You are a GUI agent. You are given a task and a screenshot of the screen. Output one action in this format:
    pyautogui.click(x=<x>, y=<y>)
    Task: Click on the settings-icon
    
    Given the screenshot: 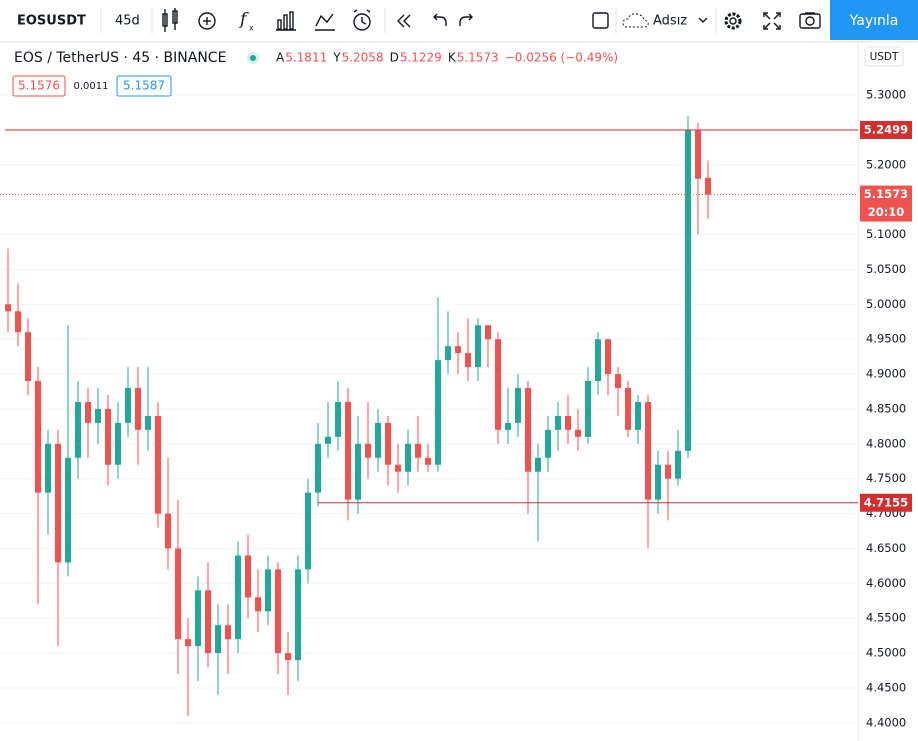 What is the action you would take?
    pyautogui.click(x=733, y=21)
    